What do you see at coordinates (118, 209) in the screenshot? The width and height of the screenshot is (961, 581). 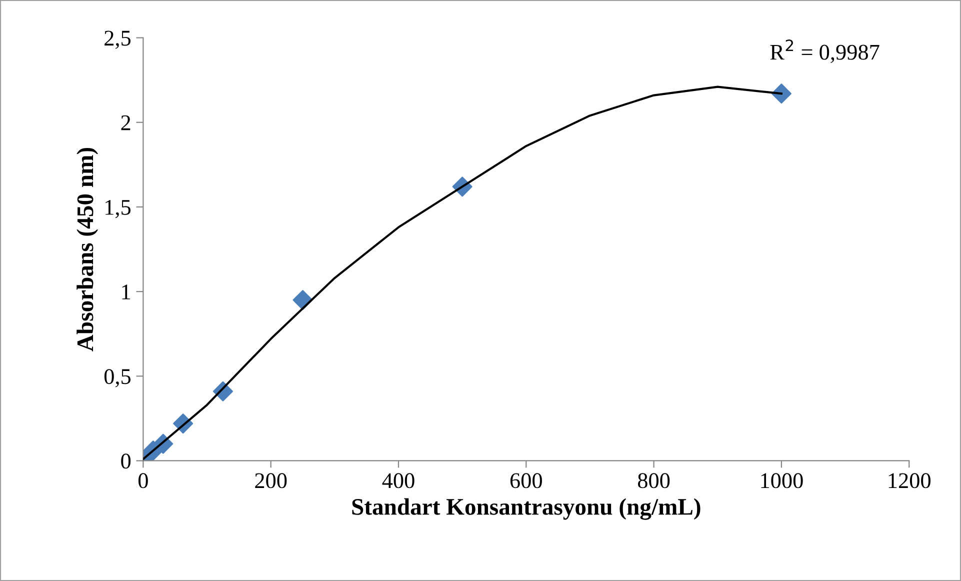 I see `y-tick-label: 1,5` at bounding box center [118, 209].